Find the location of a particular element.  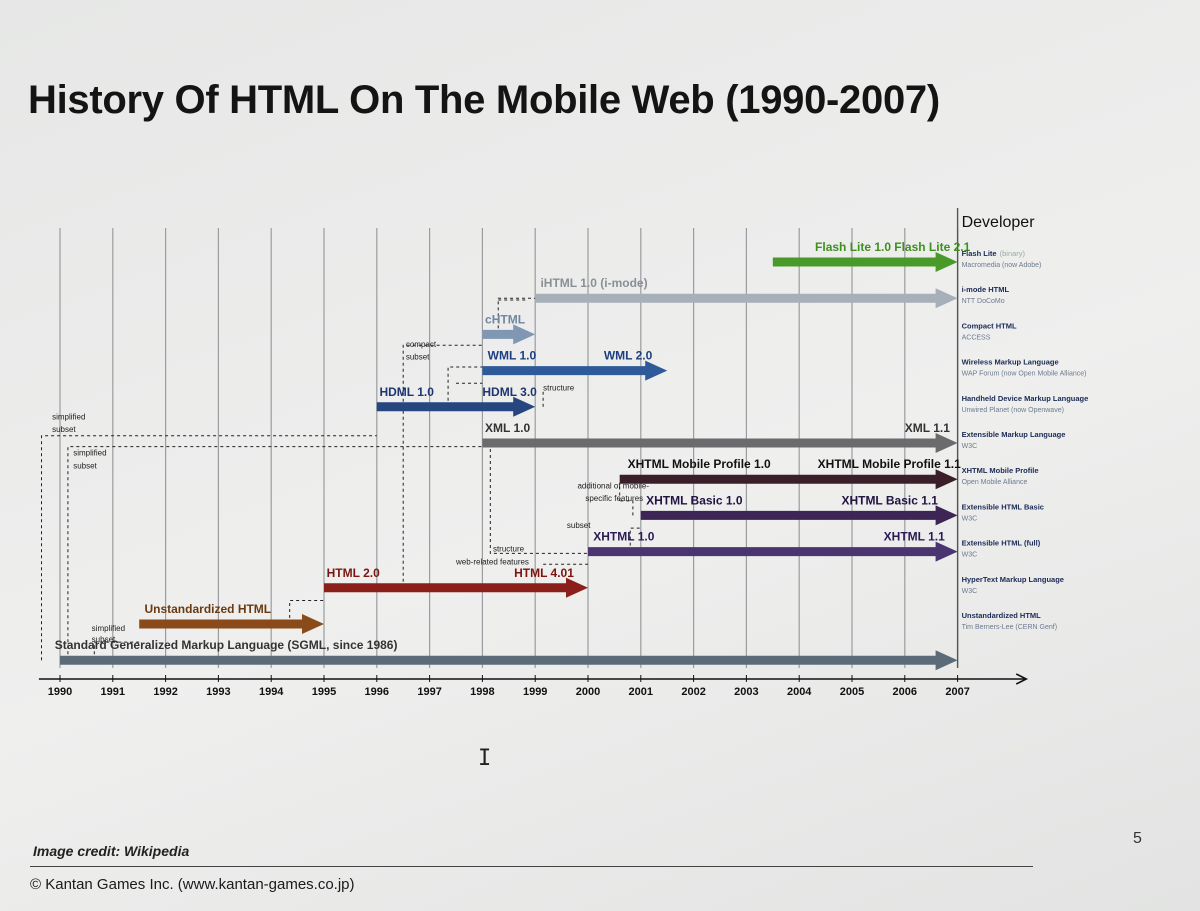

ihtml-developer-org: NTT DoCoMo is located at coordinates (983, 301).